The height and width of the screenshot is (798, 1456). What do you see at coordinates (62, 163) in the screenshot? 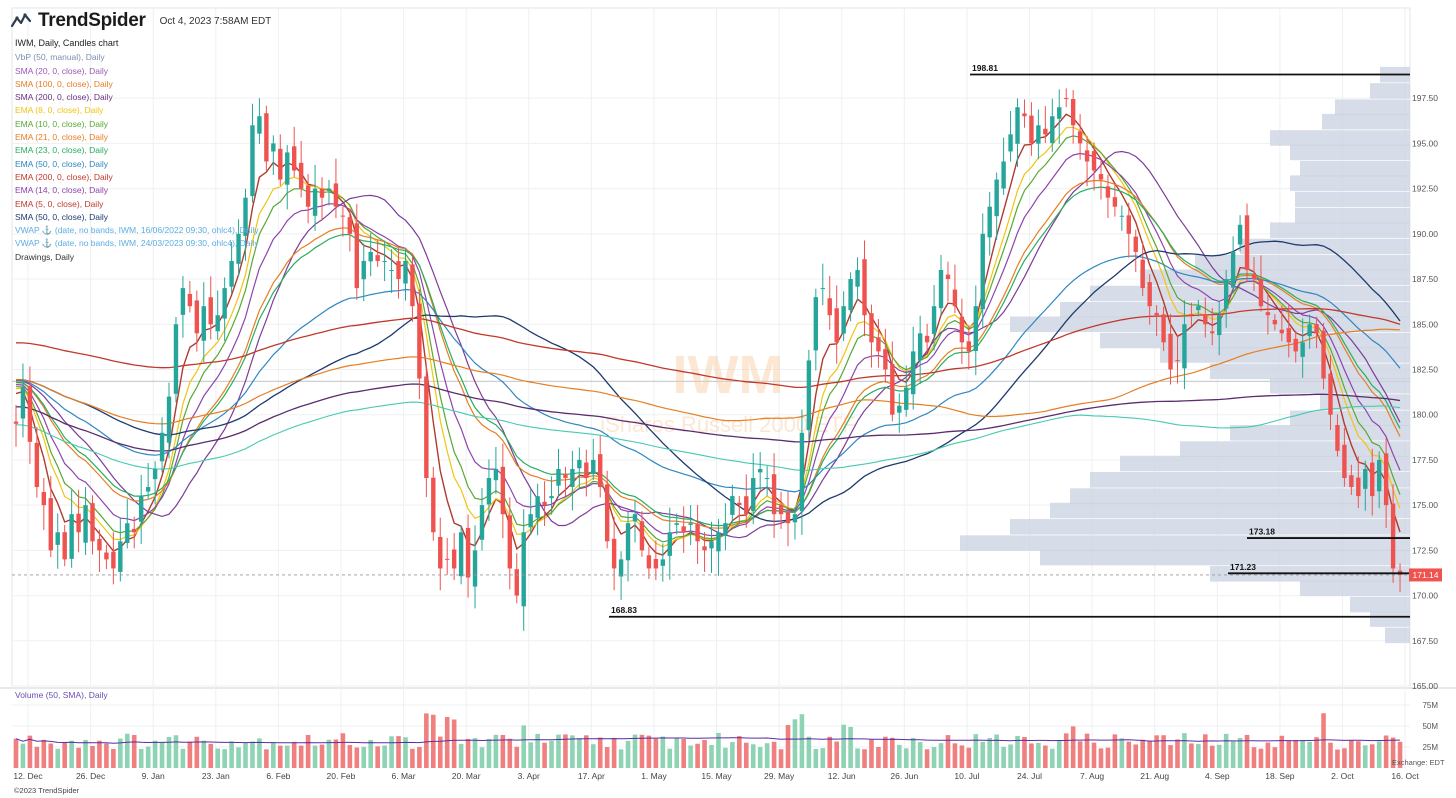
I see `legend-item: EMA (50, 0, close), Daily` at bounding box center [62, 163].